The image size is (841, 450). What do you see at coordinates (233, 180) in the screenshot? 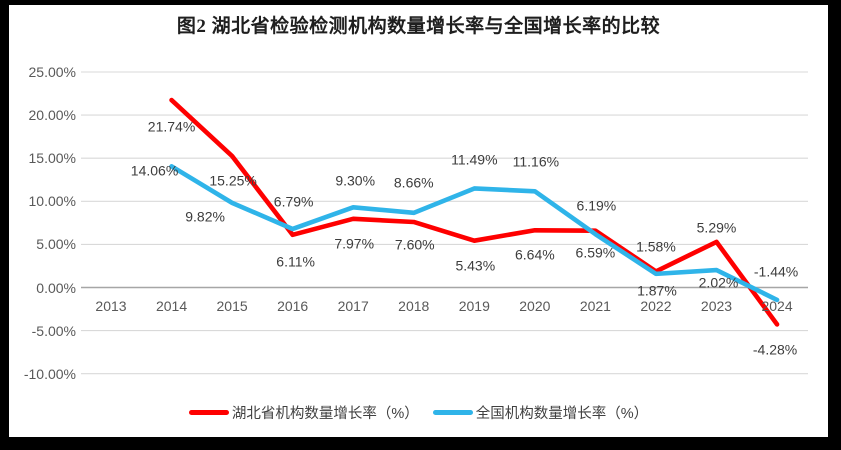
I see `hubei-data-label: 15.25%` at bounding box center [233, 180].